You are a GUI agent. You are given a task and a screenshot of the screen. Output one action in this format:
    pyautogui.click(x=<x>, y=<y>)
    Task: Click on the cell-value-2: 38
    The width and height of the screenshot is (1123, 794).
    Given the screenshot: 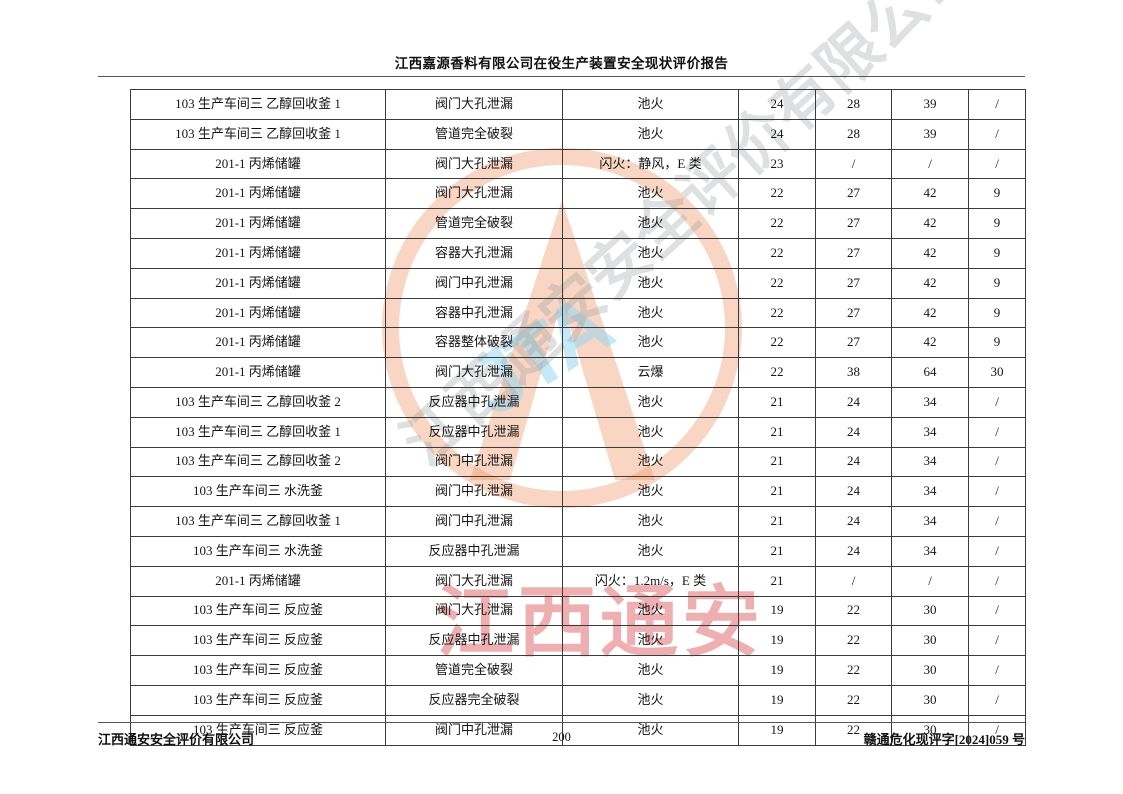 What is the action you would take?
    pyautogui.click(x=853, y=372)
    